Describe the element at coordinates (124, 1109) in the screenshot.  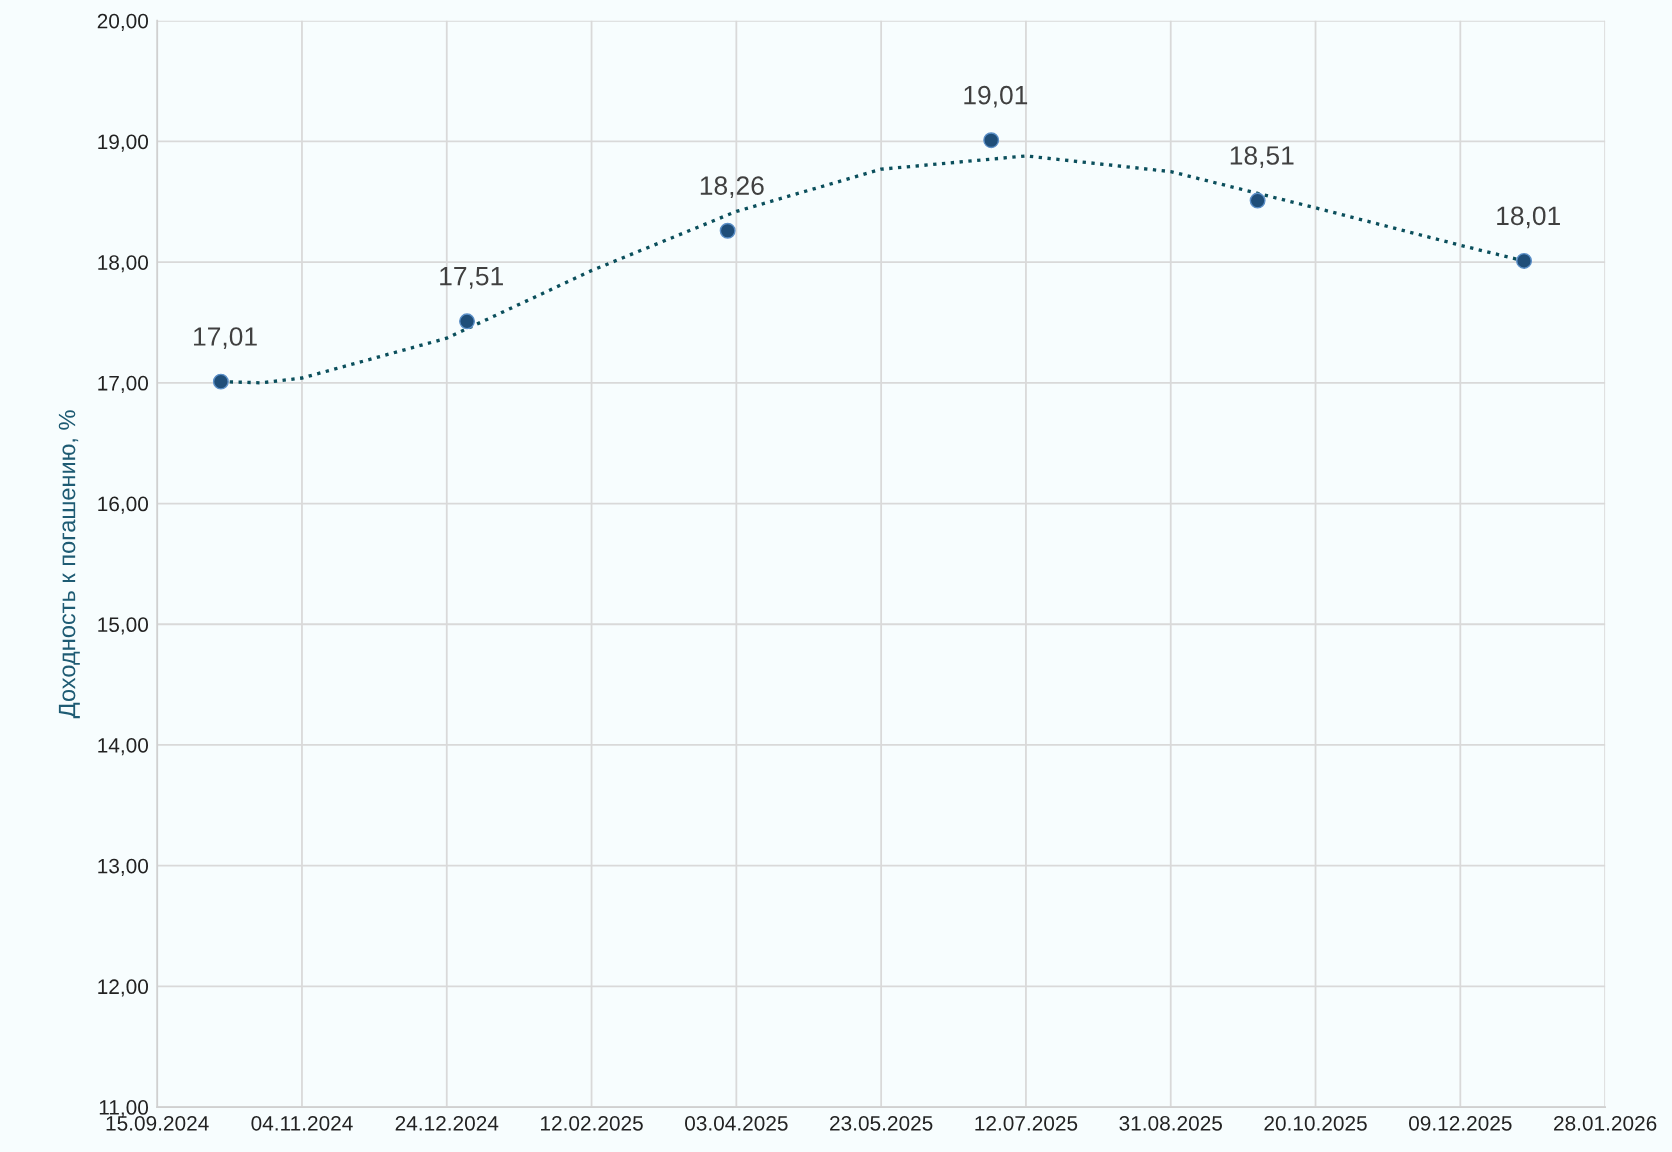
I see `y-tick-label: 11,00` at that location.